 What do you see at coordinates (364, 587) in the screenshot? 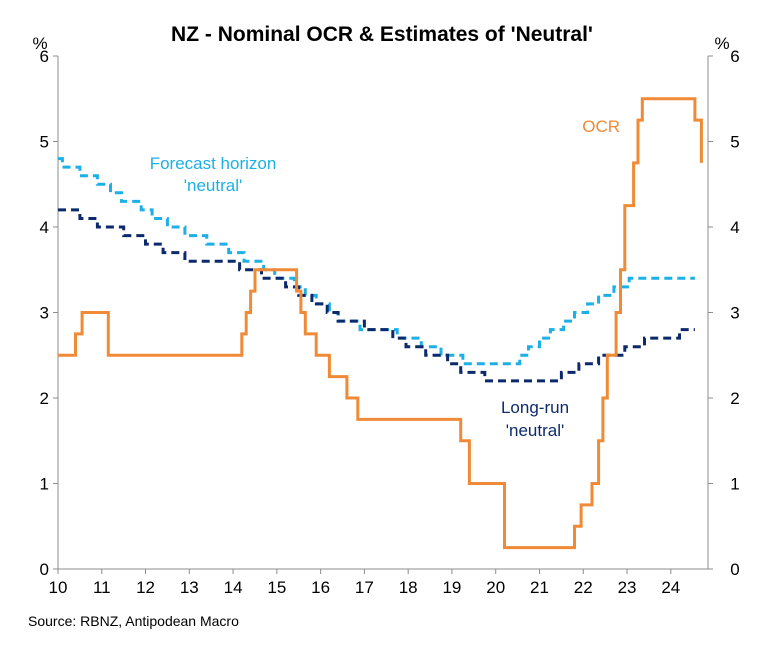
I see `x-tick-label: 17` at bounding box center [364, 587].